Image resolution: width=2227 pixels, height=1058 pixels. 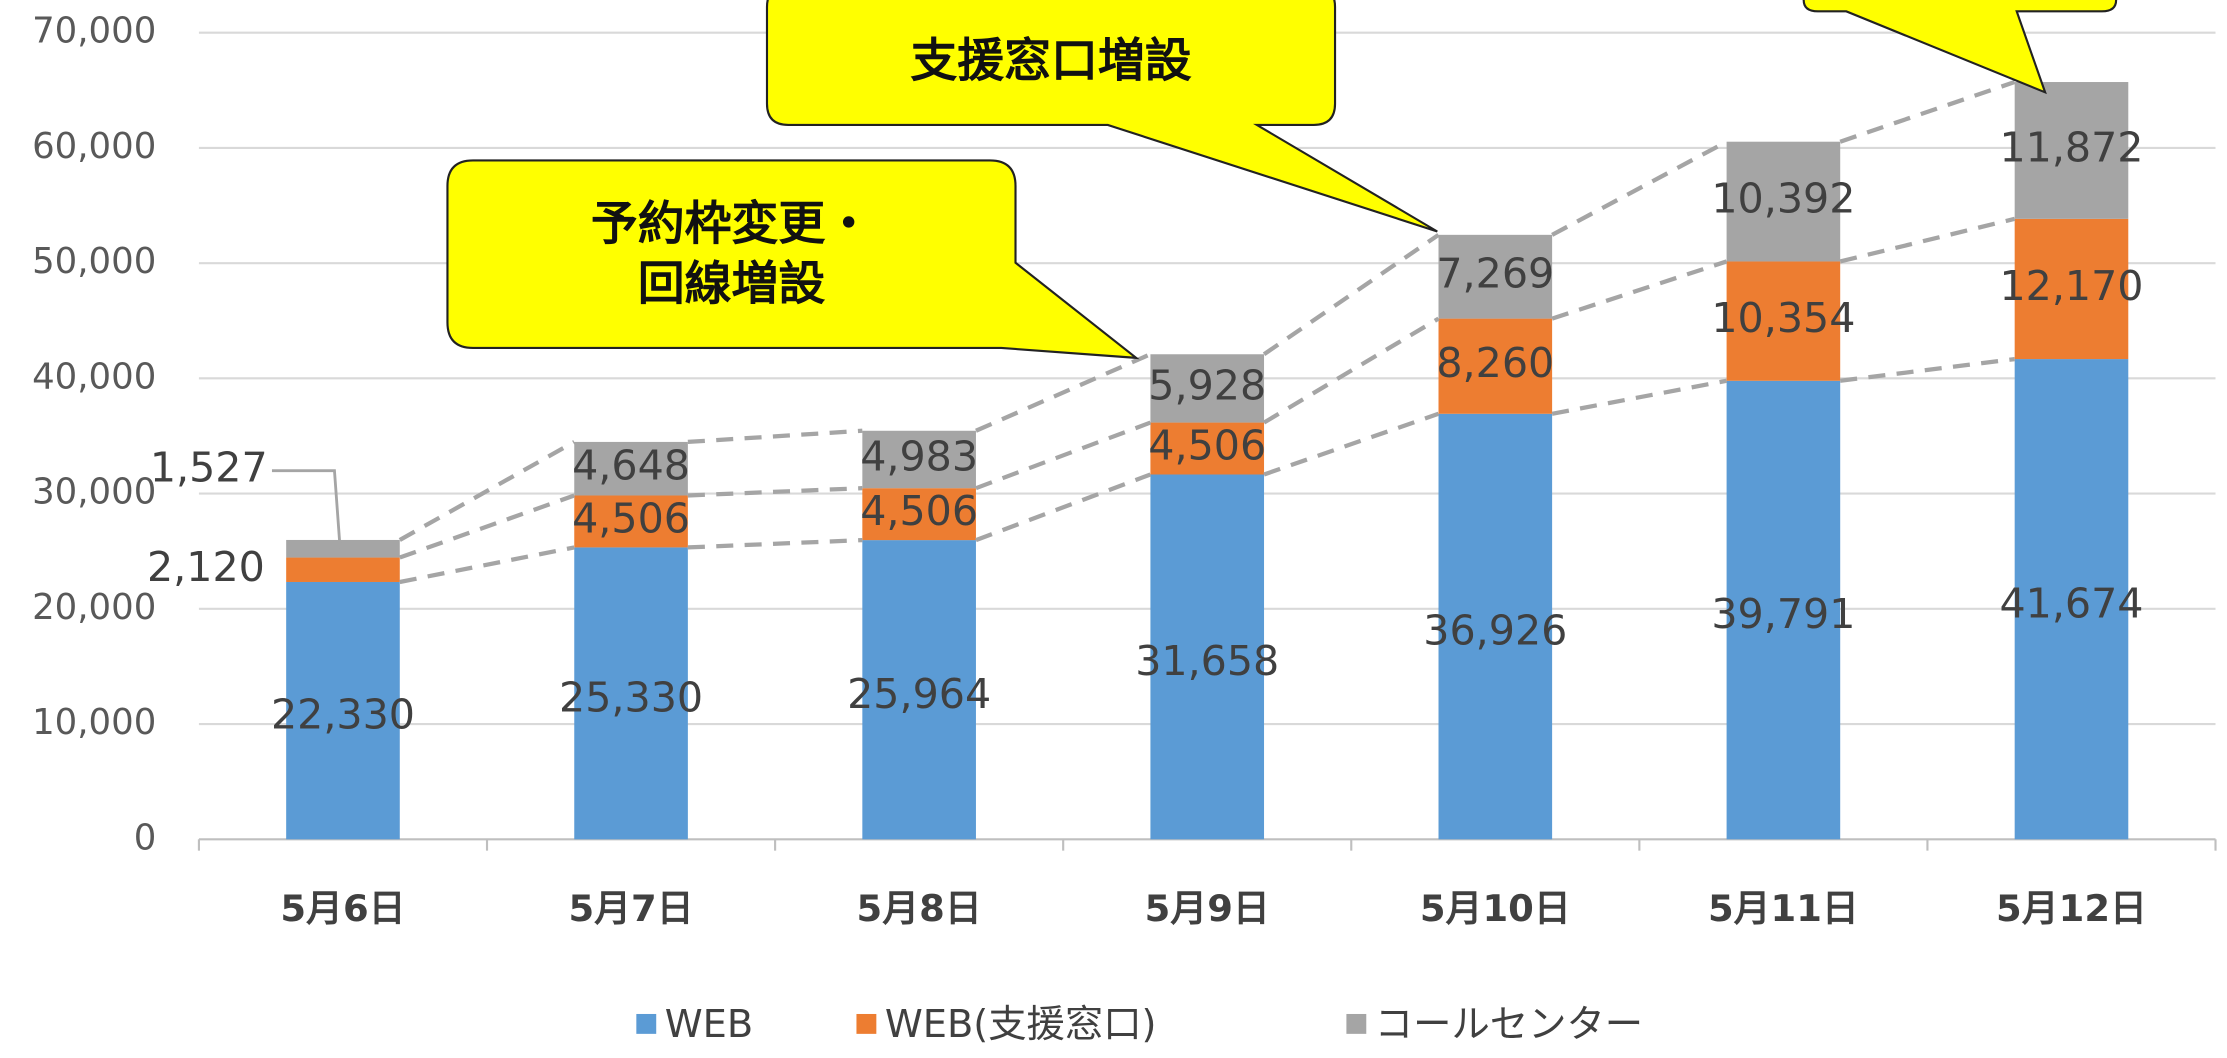 What do you see at coordinates (342, 908) in the screenshot?
I see `x-tick-label: 5月6日` at bounding box center [342, 908].